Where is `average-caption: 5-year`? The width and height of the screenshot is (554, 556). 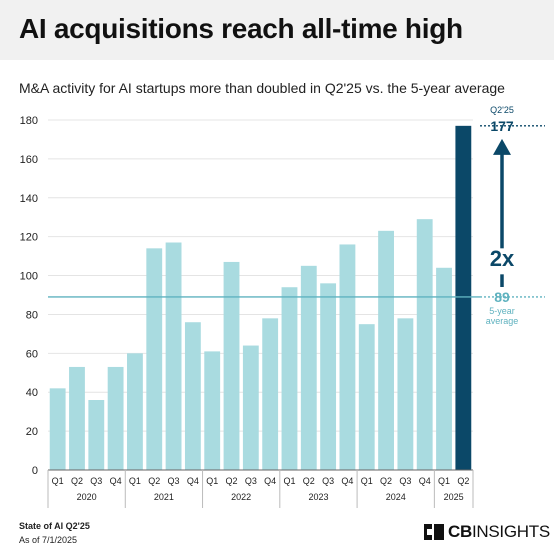
average-caption: 5-year is located at coordinates (502, 311).